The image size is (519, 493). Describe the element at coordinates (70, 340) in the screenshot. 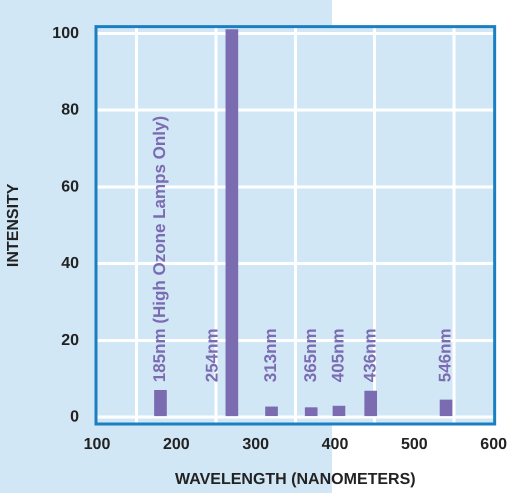

I see `y-tick-label: 20` at that location.